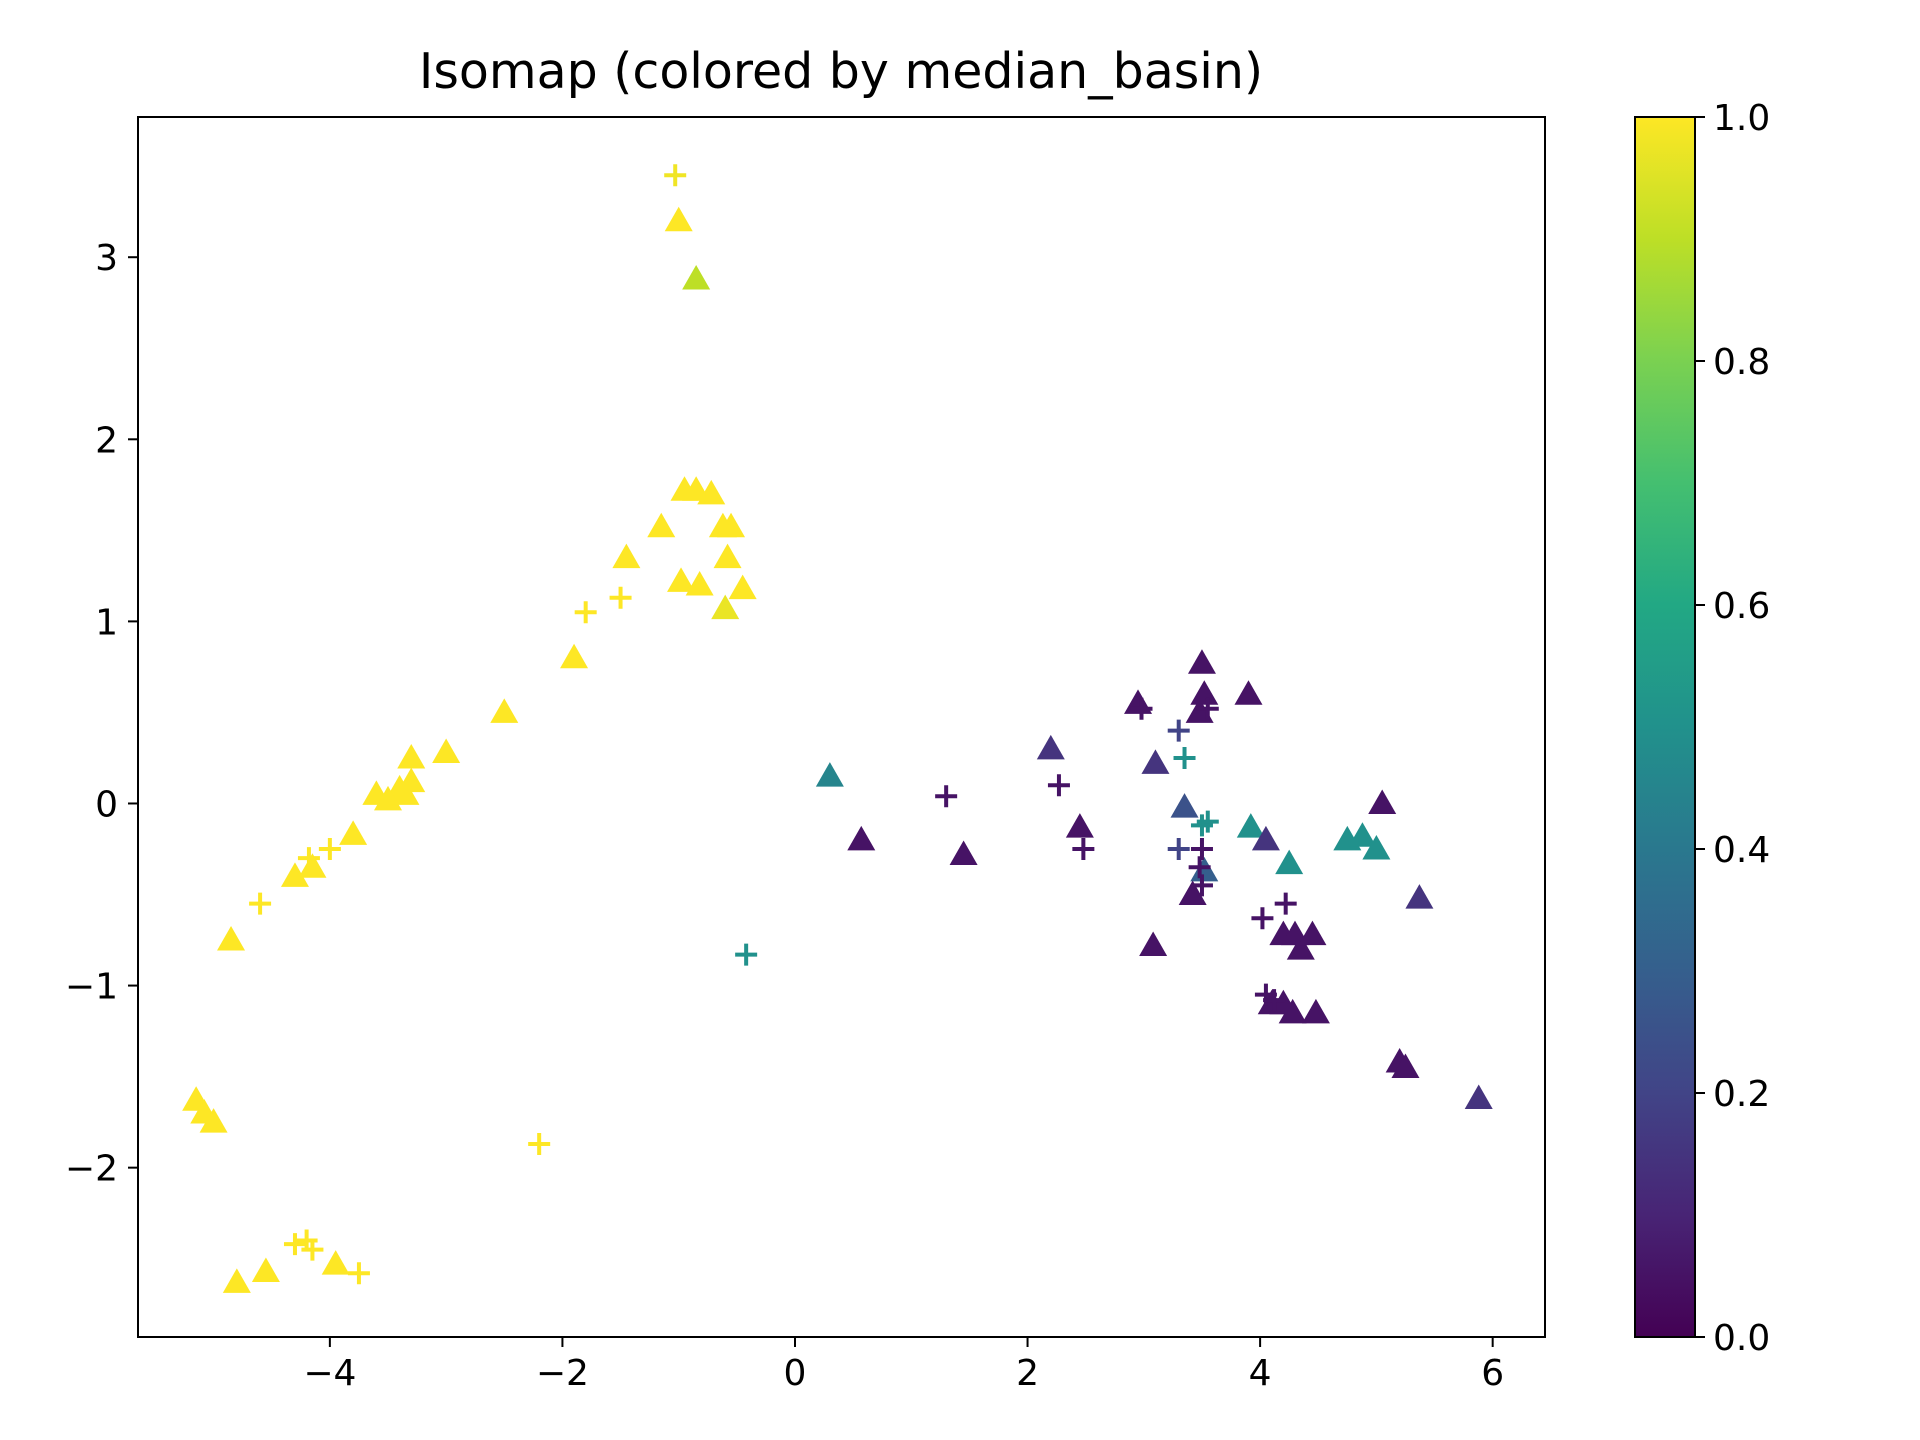 The height and width of the screenshot is (1440, 1920). Describe the element at coordinates (795, 1373) in the screenshot. I see `x-tick-label: 0` at that location.